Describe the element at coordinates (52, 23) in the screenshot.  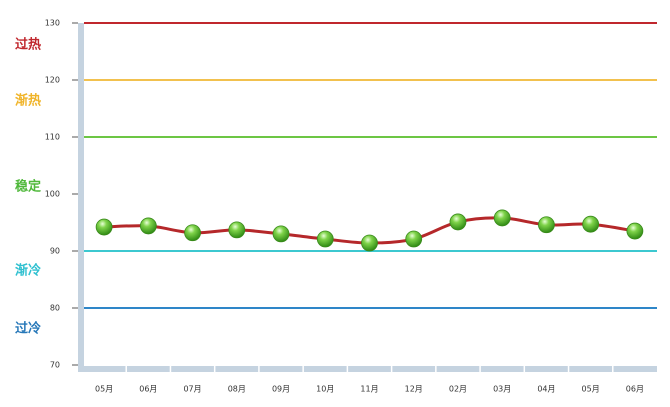
I see `y-tick-label: 130` at that location.